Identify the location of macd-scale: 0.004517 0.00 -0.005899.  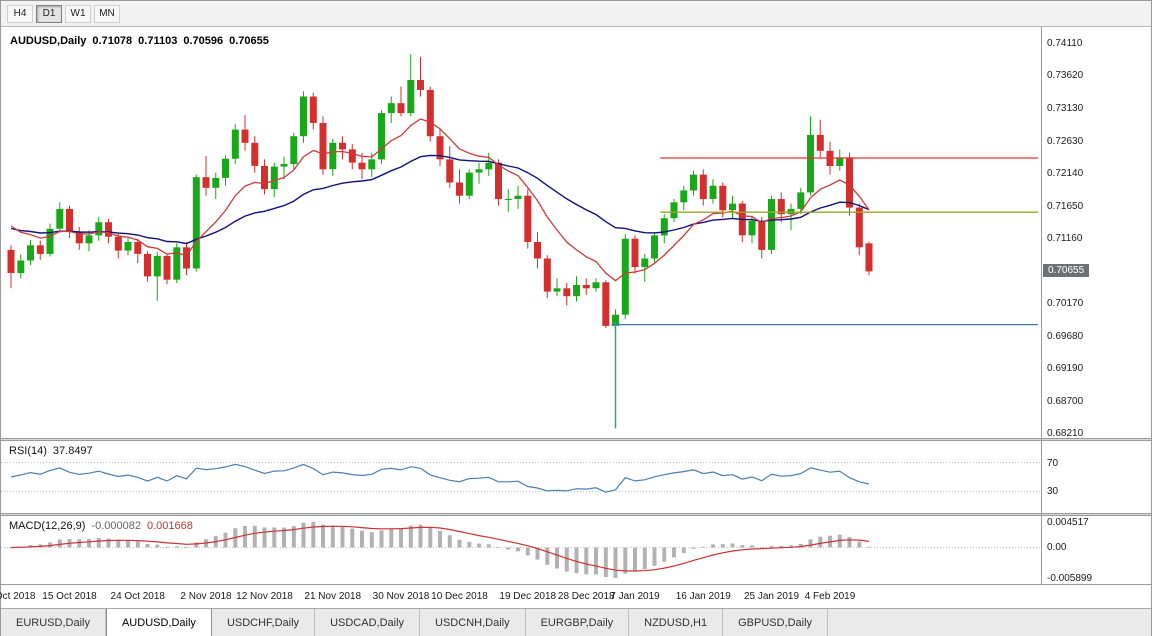
(1096, 550).